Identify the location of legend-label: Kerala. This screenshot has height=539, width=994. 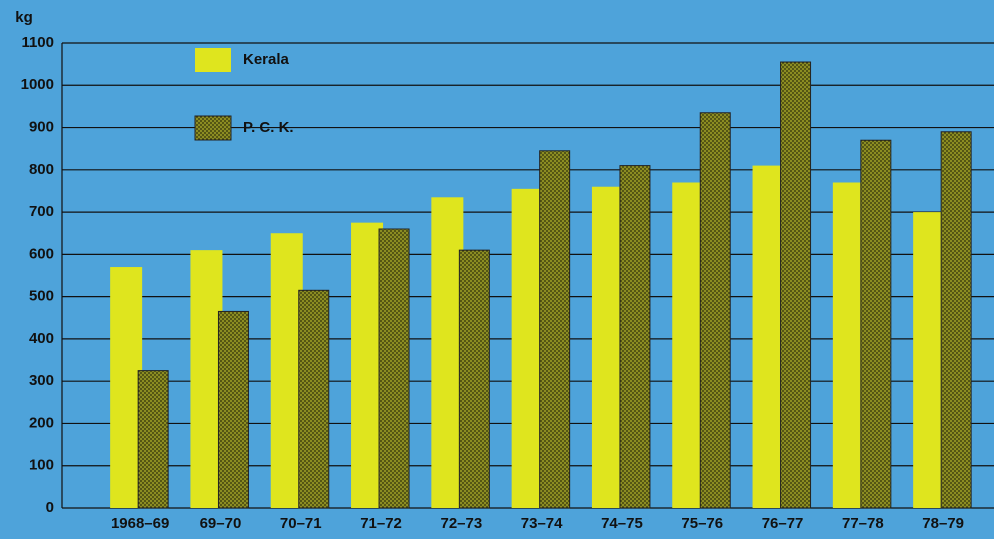
(266, 59).